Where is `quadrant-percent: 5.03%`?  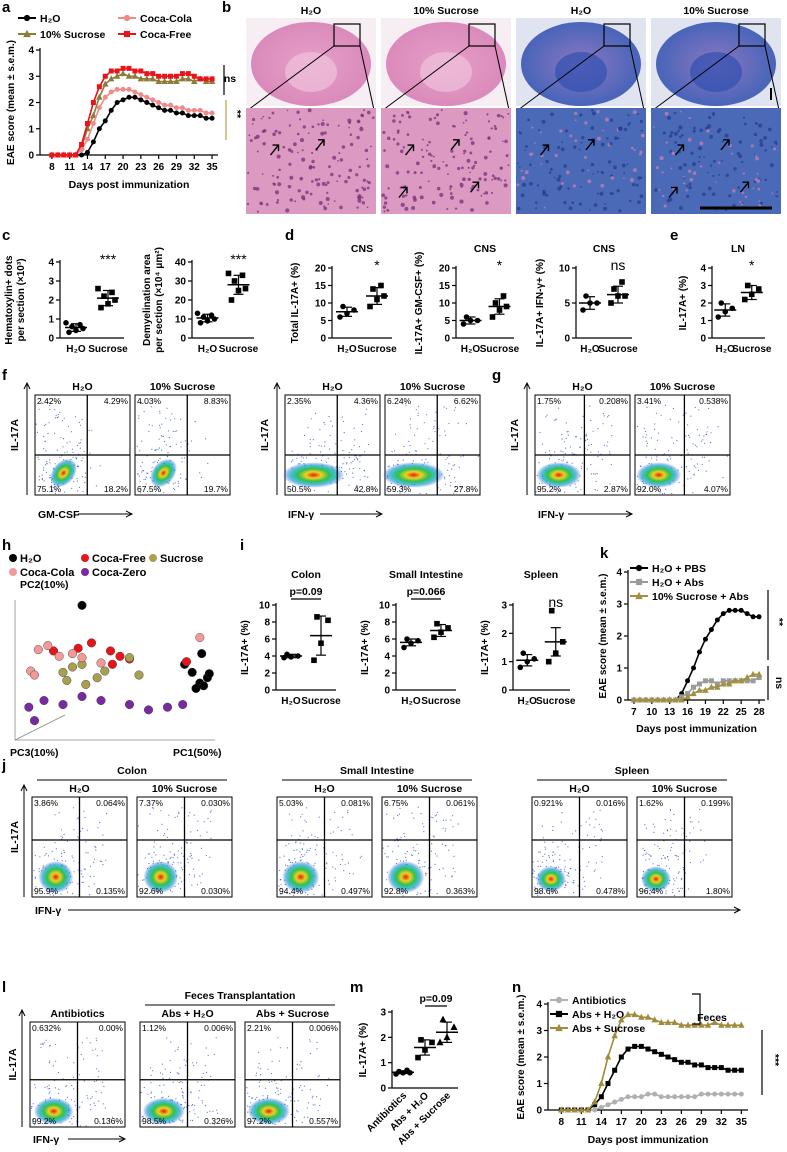
quadrant-percent: 5.03% is located at coordinates (291, 803).